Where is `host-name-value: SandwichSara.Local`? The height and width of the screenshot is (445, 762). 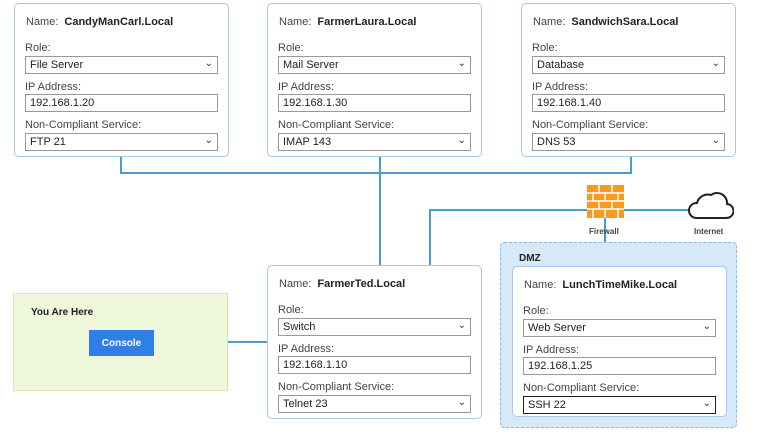
host-name-value: SandwichSara.Local is located at coordinates (625, 22).